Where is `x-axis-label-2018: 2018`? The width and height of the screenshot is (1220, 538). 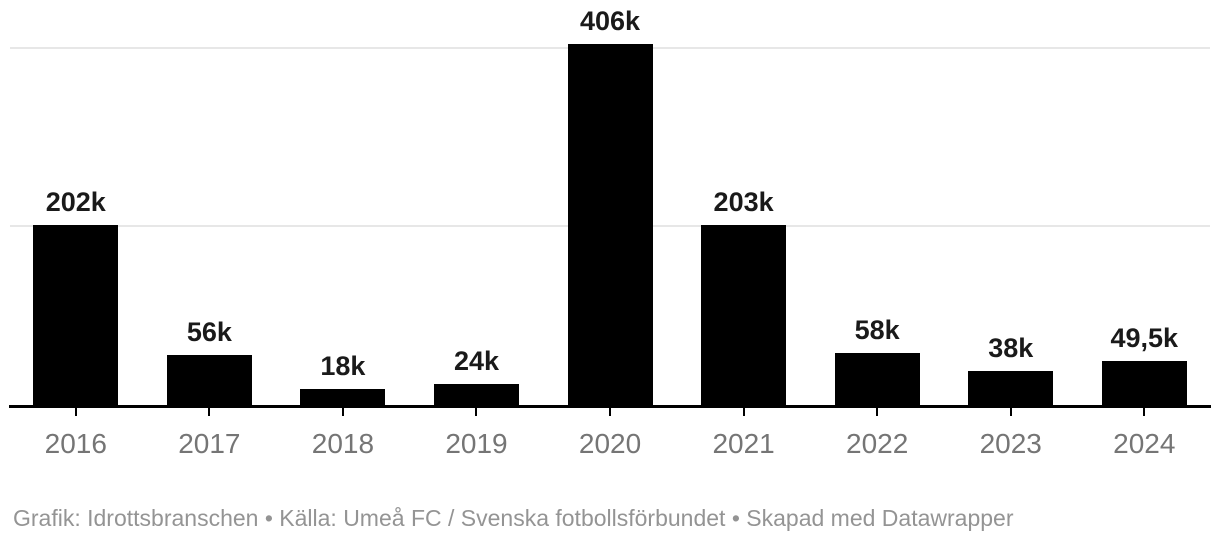 x-axis-label-2018: 2018 is located at coordinates (343, 443).